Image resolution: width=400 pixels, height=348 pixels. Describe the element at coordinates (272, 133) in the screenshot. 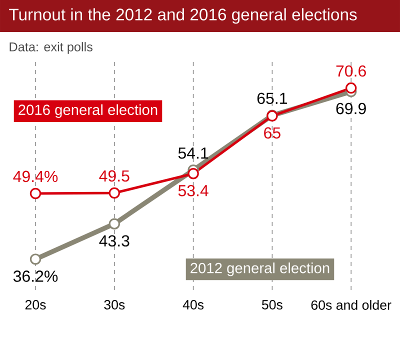

I see `data-label: 65` at that location.